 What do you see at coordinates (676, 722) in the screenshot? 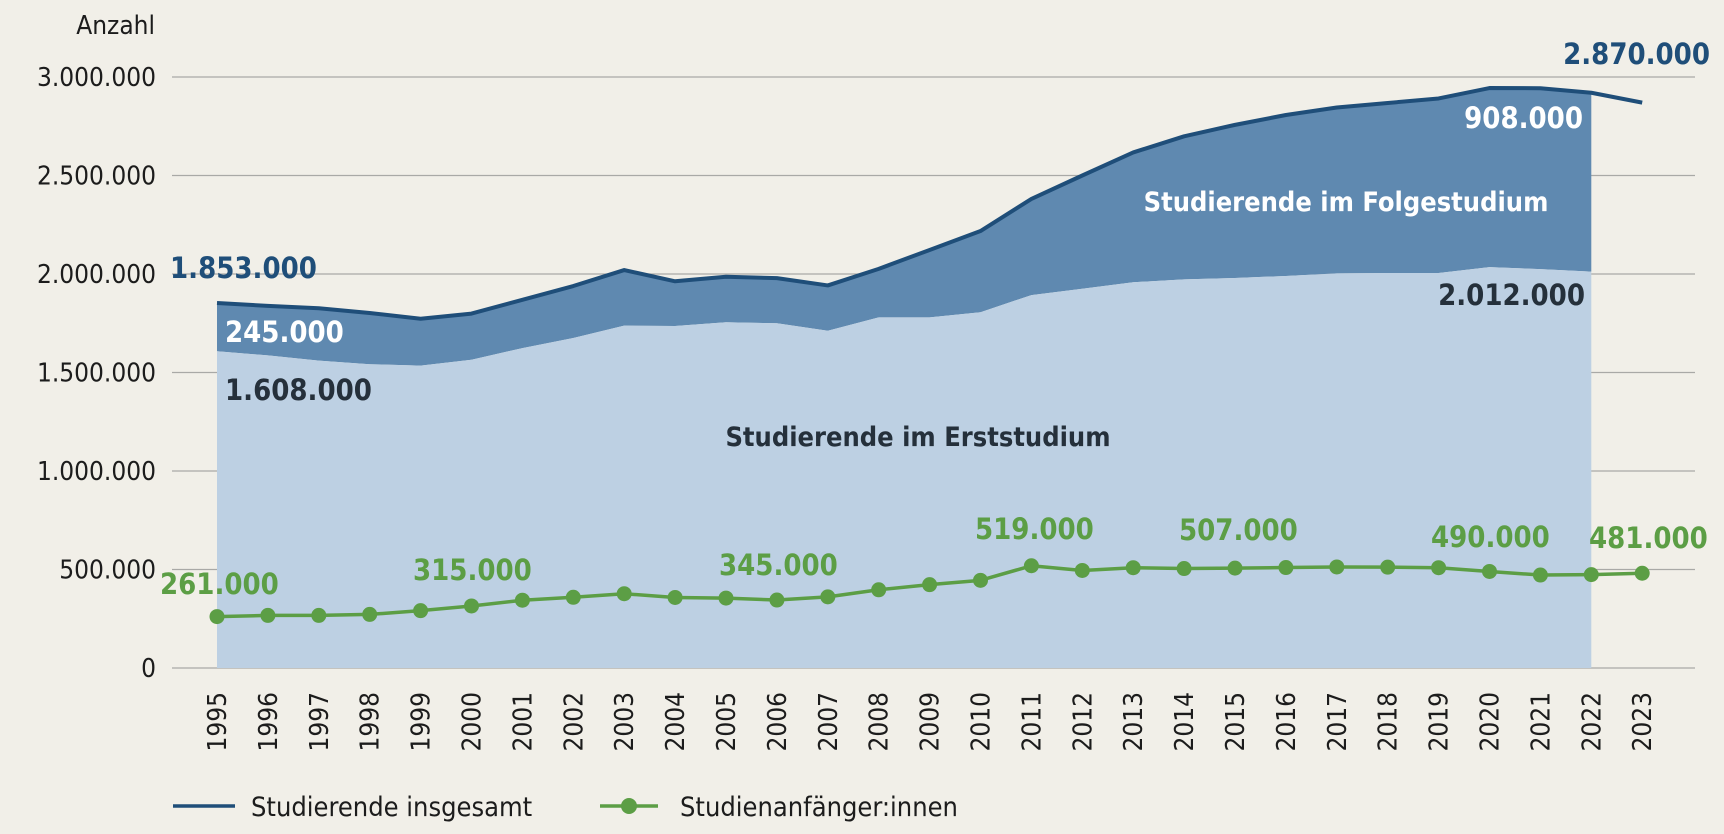
I see `x-tick-label: 2004` at bounding box center [676, 722].